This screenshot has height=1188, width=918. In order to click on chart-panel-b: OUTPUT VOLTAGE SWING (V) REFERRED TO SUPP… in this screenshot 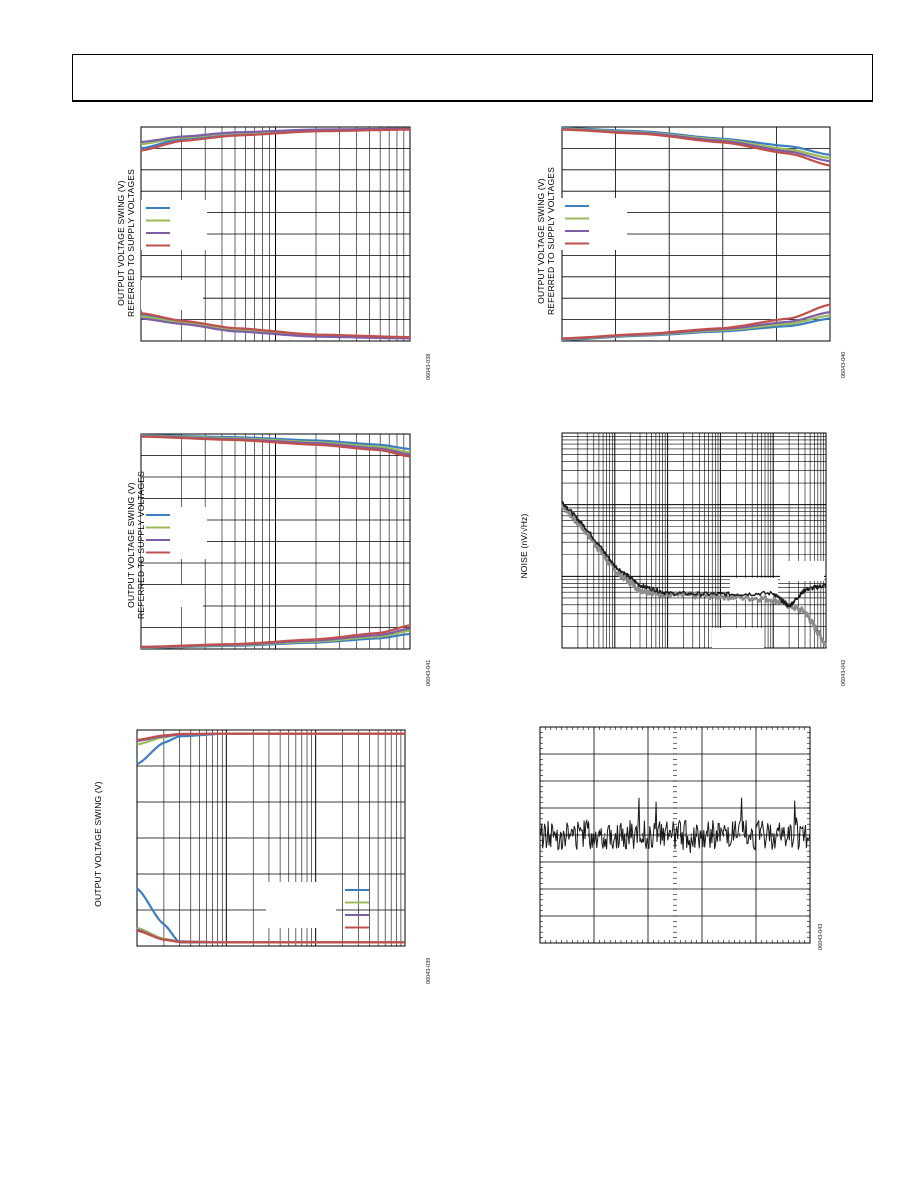, I will do `click(680, 255)`.